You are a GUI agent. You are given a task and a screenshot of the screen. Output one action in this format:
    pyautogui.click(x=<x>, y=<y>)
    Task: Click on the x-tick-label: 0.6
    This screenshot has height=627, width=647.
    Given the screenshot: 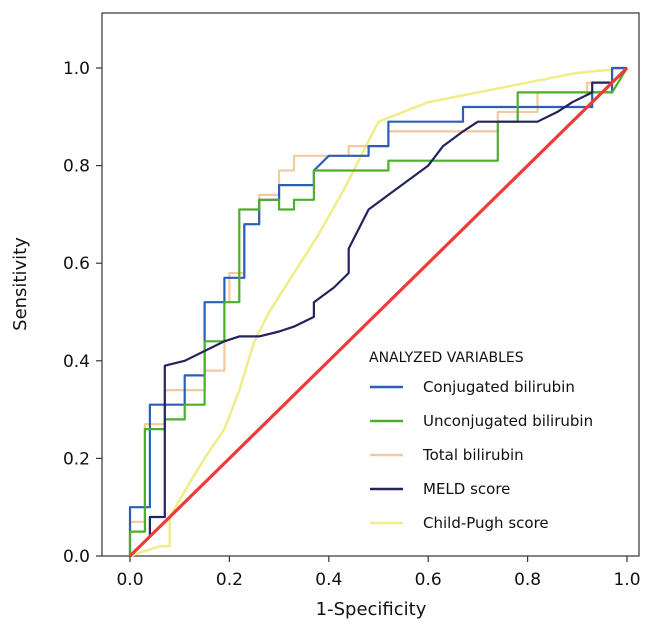 What is the action you would take?
    pyautogui.click(x=428, y=580)
    